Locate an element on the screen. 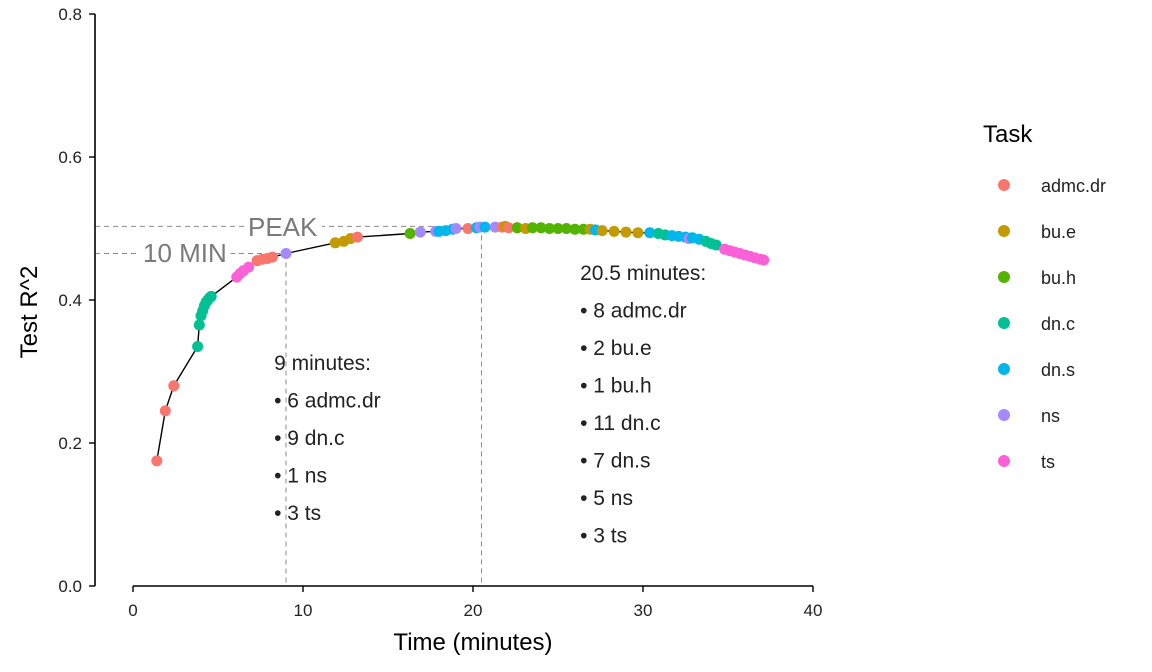 This screenshot has height=672, width=1152. x-tick-label: 40 is located at coordinates (813, 610).